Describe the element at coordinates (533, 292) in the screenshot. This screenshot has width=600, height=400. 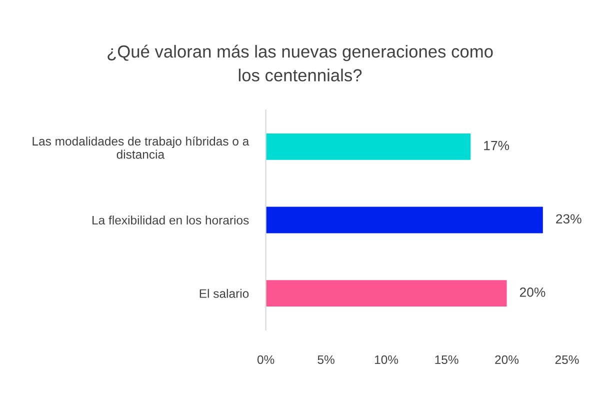
I see `data-label: 20%` at that location.